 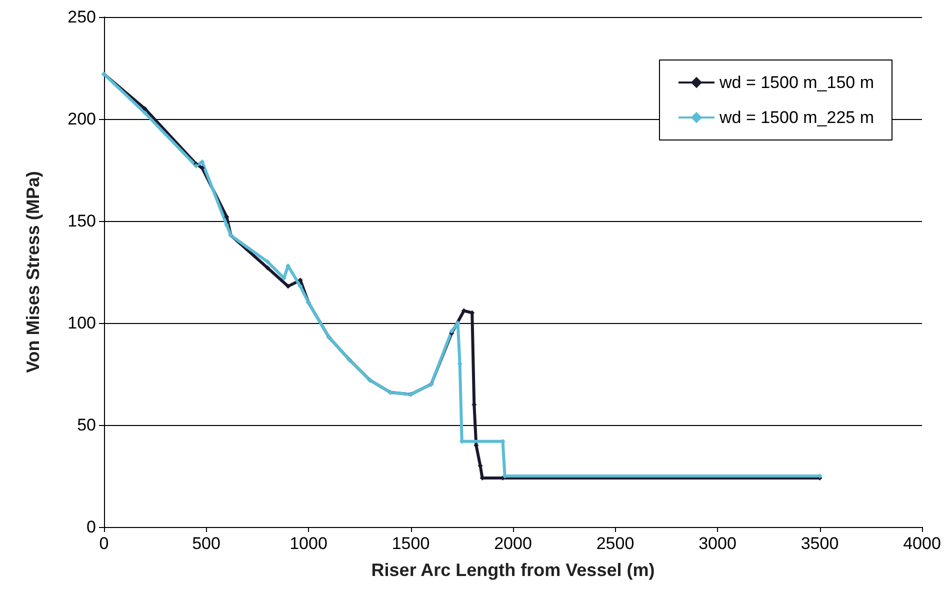 I want to click on x-axis-title: Riser Arc Length from Vessel (m), so click(x=513, y=570).